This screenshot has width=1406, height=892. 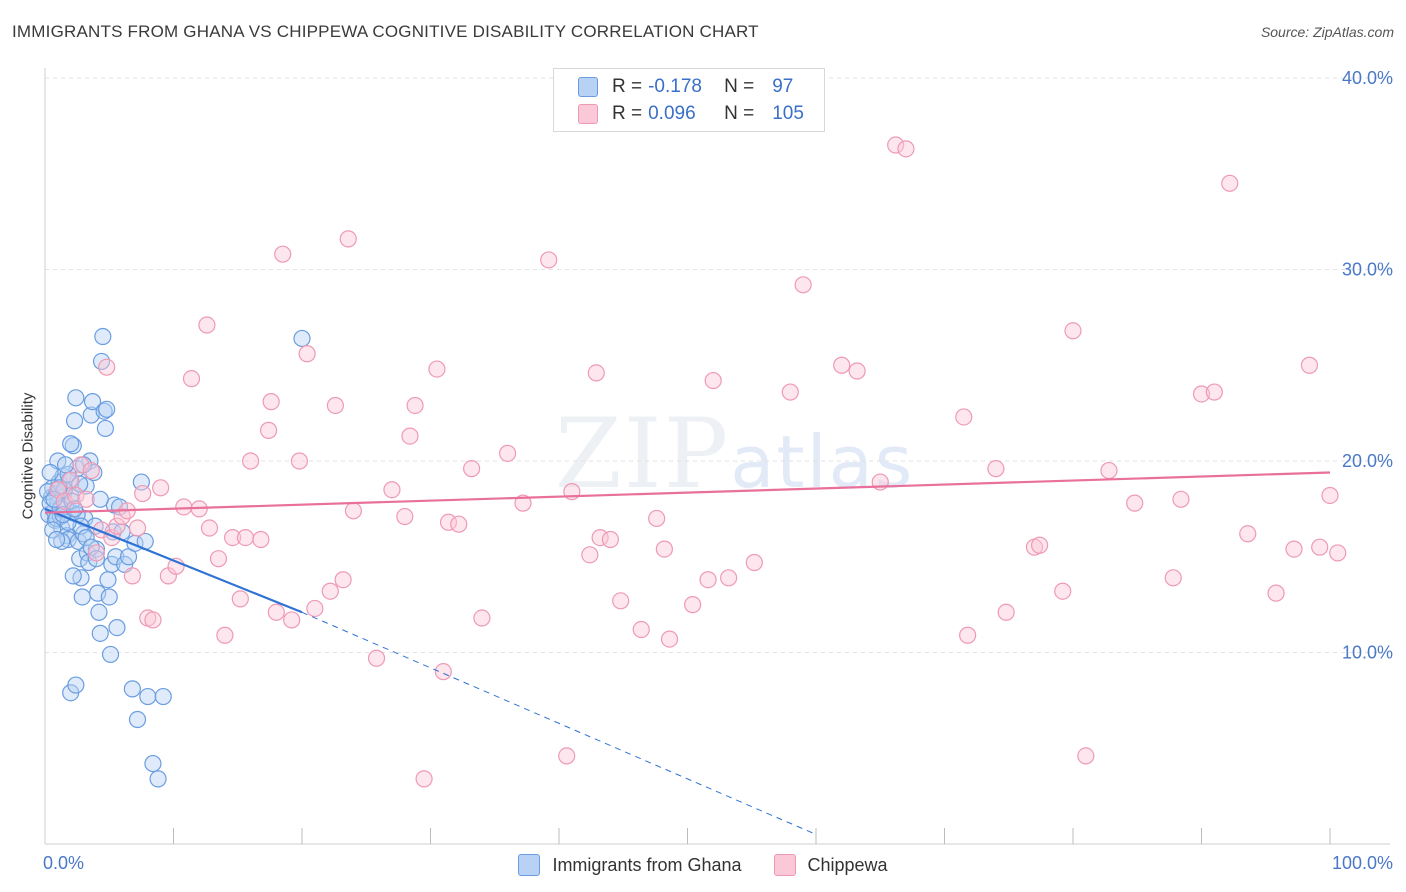 What do you see at coordinates (788, 113) in the screenshot?
I see `chippewa-n-value: 105` at bounding box center [788, 113].